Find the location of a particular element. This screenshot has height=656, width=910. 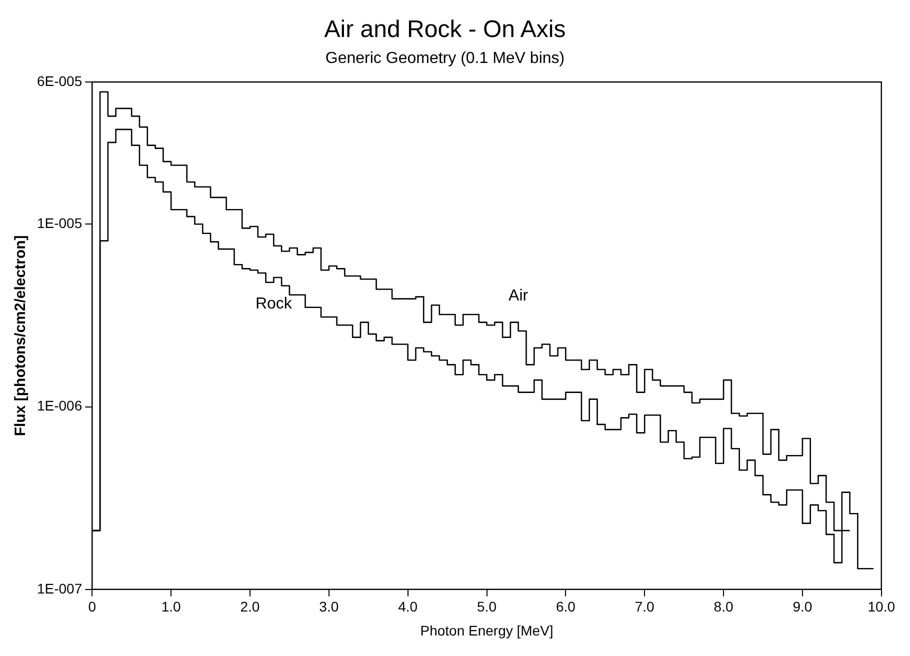

x-tick-label: 3.0 is located at coordinates (329, 606).